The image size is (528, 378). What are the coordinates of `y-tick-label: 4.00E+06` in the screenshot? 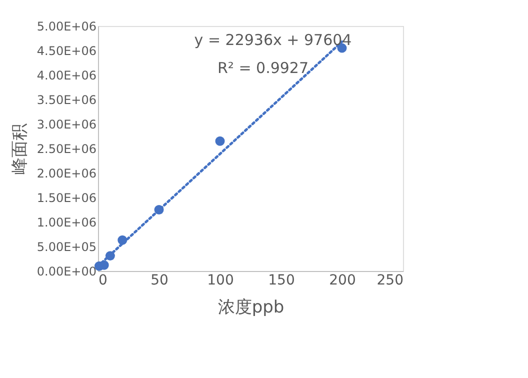 It's located at (66, 75).